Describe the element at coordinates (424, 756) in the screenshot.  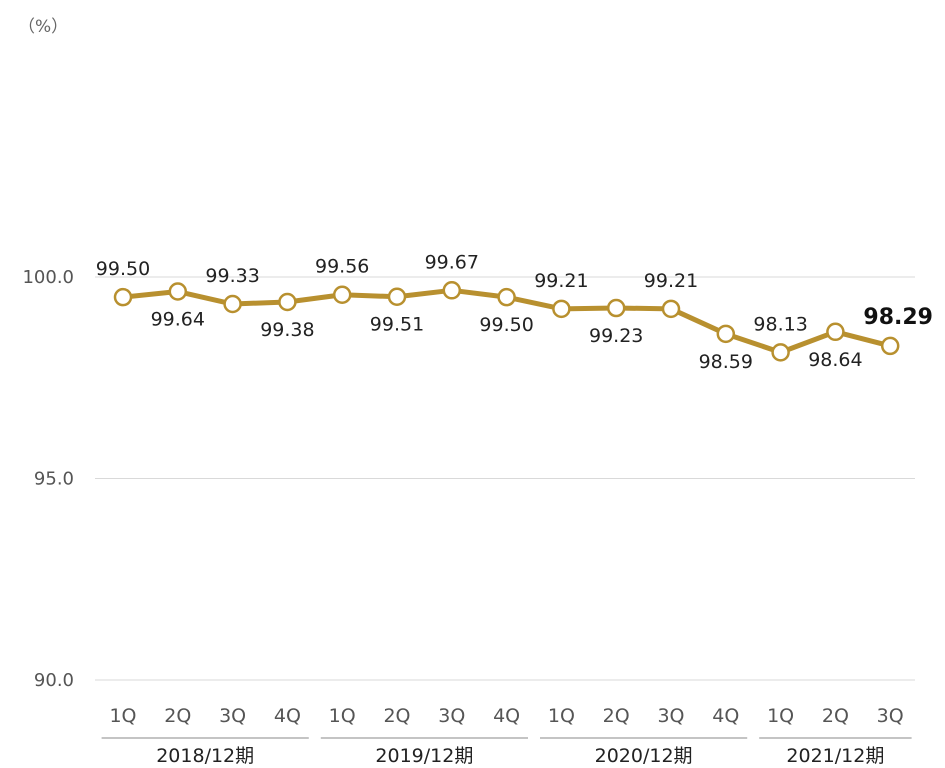
I see `group-label: 2019/12期` at that location.